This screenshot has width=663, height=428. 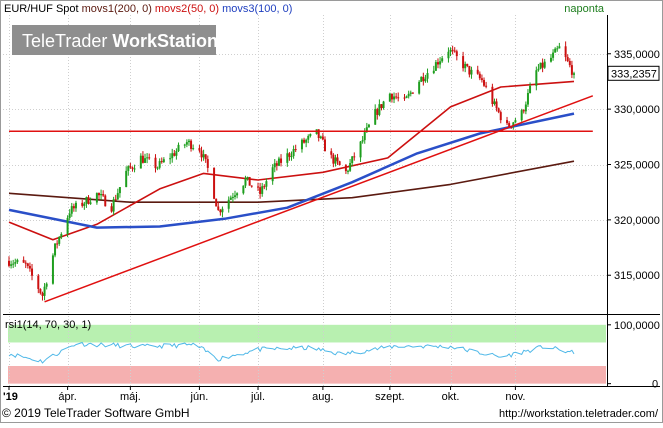 I want to click on watermark: TeleTrader WorkStation, so click(x=115, y=40).